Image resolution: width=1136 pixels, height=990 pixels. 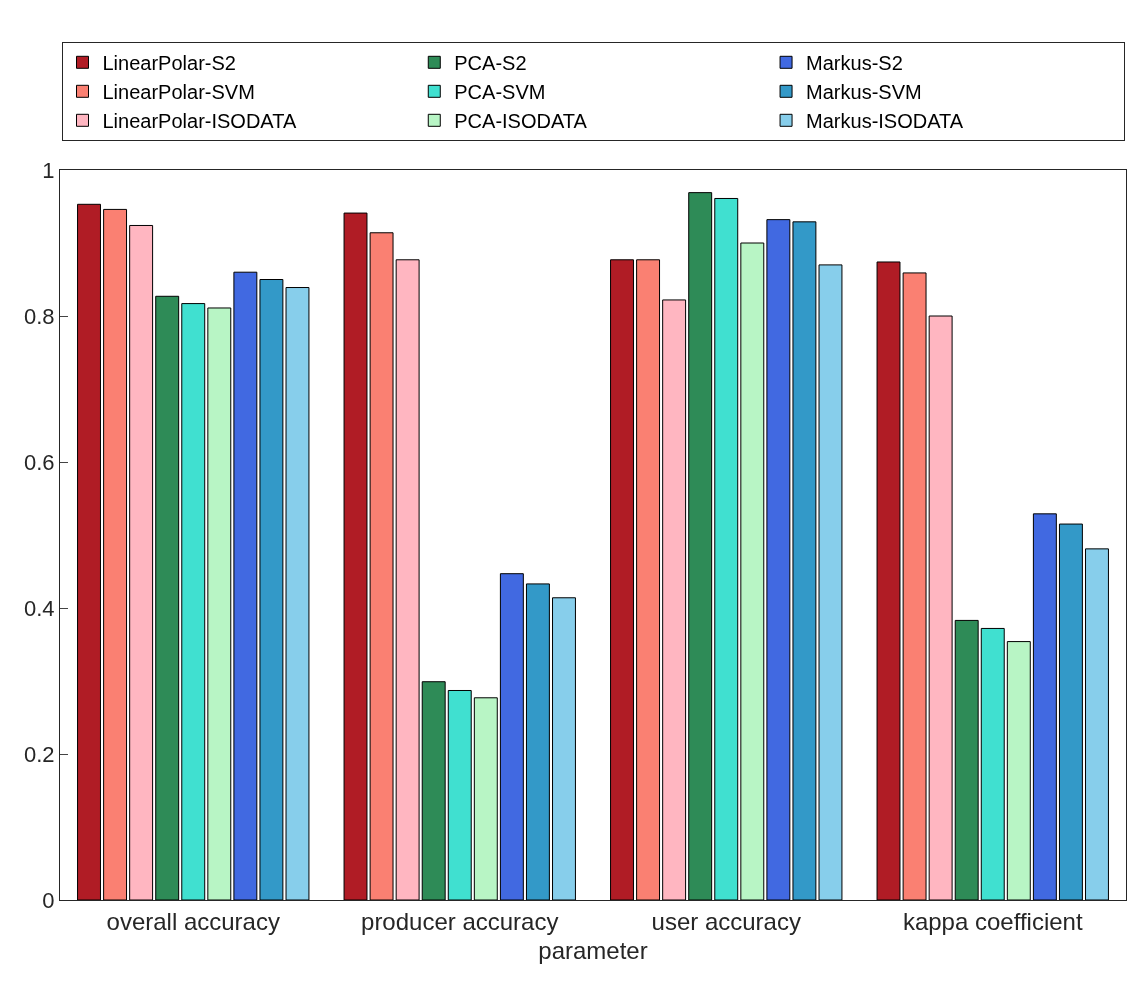 I want to click on legend-label: LinearPolar-SVM, so click(x=178, y=92).